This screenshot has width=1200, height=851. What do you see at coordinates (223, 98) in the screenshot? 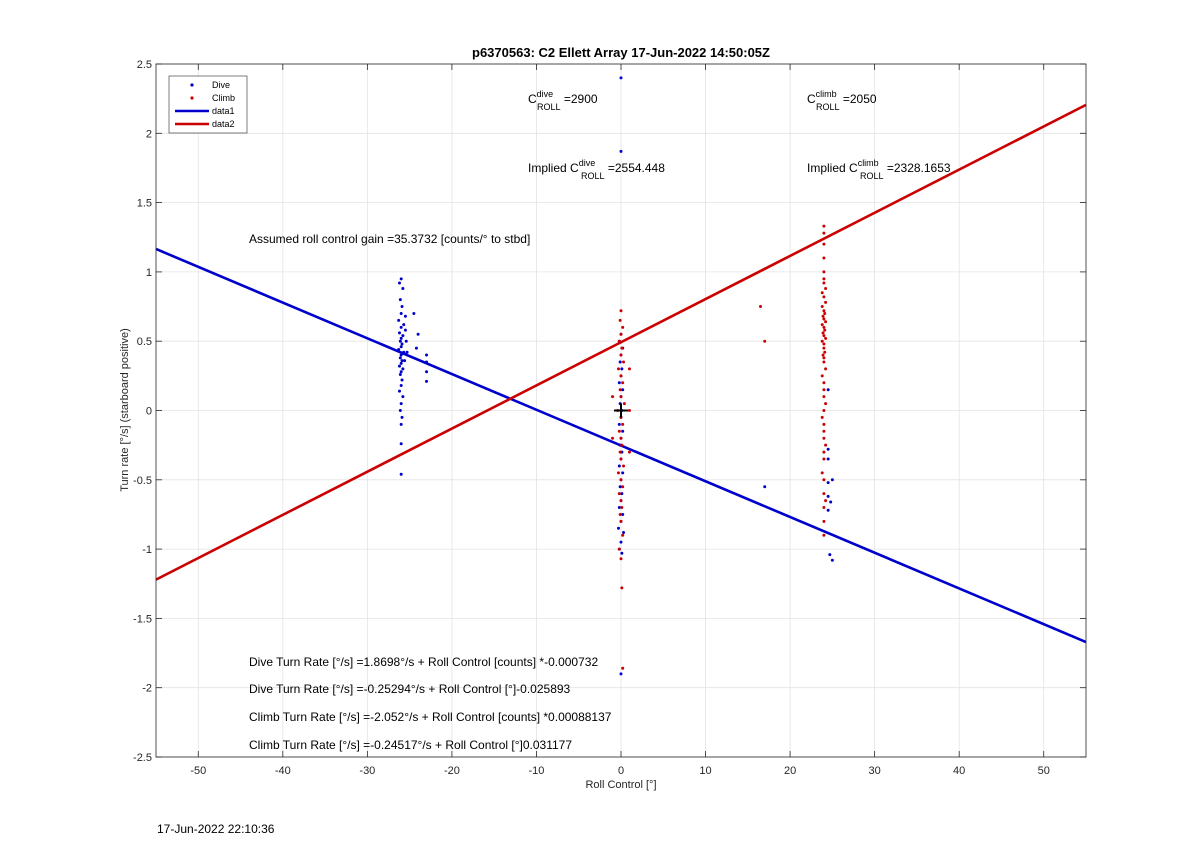
I see `legend-label-climb: Climb` at bounding box center [223, 98].